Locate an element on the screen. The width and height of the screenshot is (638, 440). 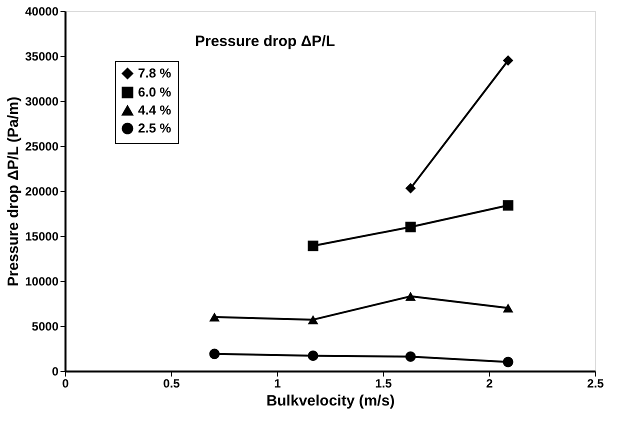
x-tick-label: 1.5 is located at coordinates (383, 383).